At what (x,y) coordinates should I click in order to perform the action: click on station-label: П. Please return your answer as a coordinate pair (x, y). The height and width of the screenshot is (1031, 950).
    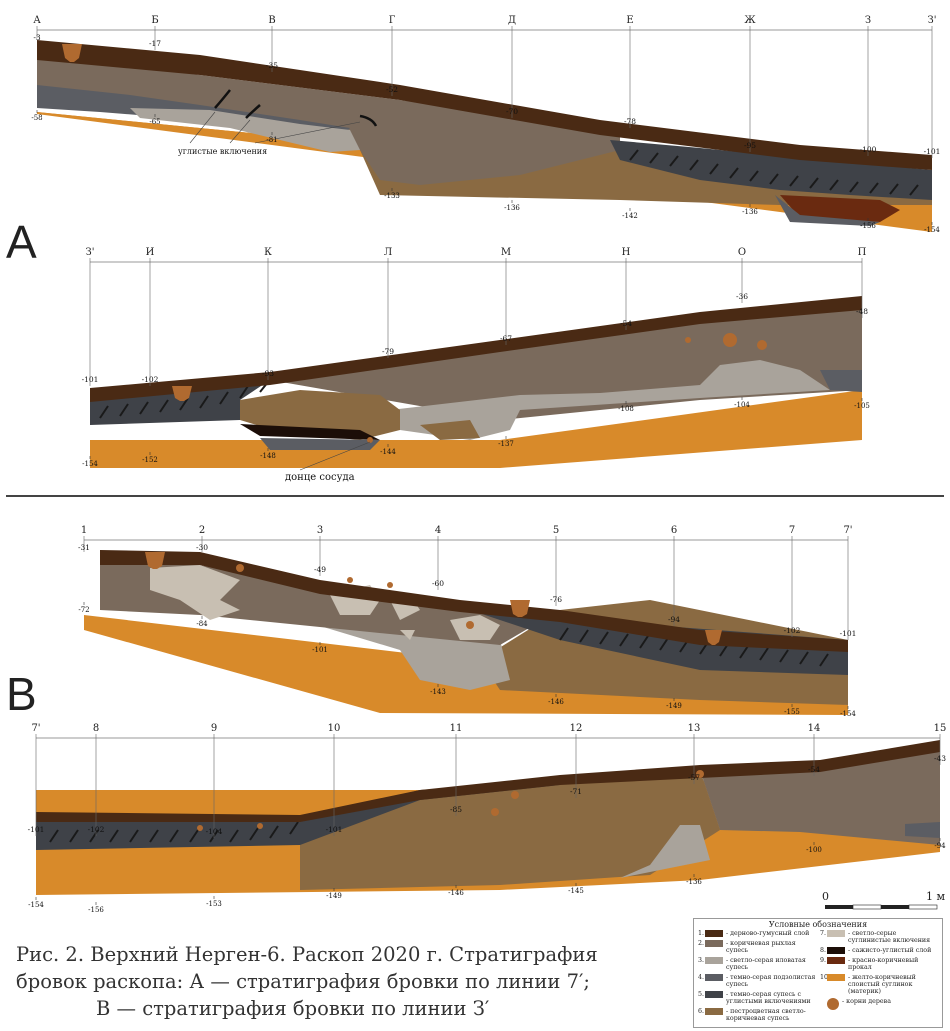
    Looking at the image, I should click on (862, 252).